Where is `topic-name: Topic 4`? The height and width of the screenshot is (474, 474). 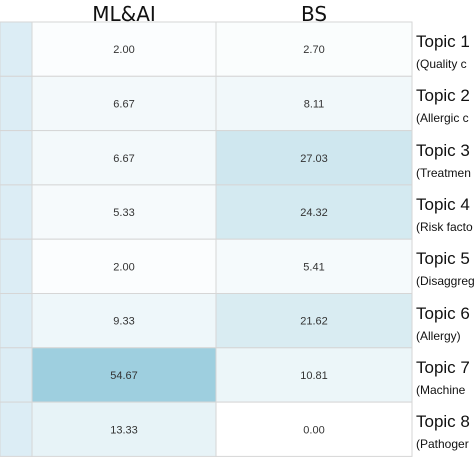
topic-name: Topic 4 is located at coordinates (443, 204).